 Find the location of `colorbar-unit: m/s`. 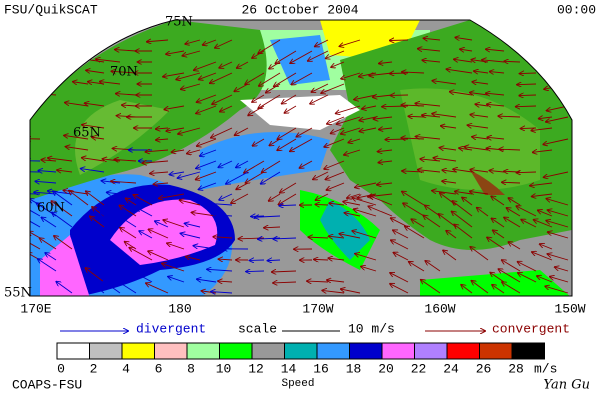

colorbar-unit: m/s is located at coordinates (545, 368).